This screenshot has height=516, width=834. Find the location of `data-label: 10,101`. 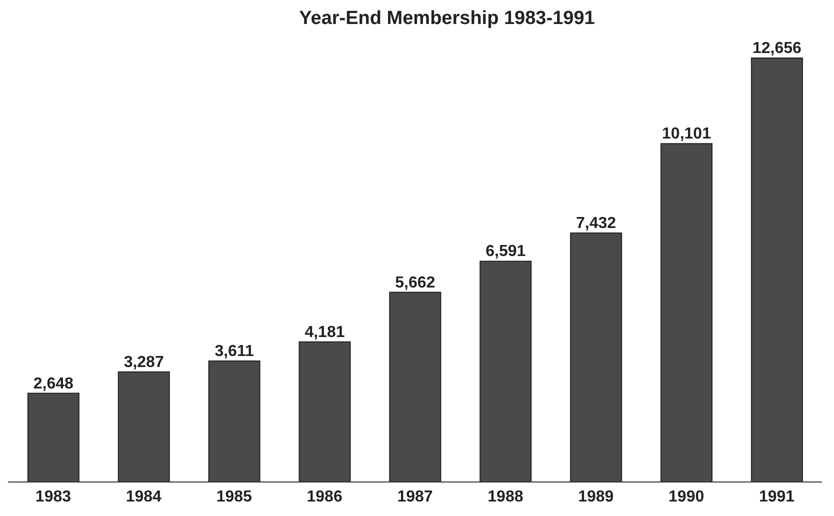

data-label: 10,101 is located at coordinates (687, 134).